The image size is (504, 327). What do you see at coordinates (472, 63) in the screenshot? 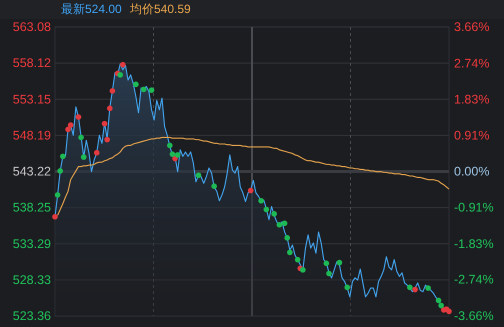
I see `y2-tick-label: 2.74%` at bounding box center [472, 63].